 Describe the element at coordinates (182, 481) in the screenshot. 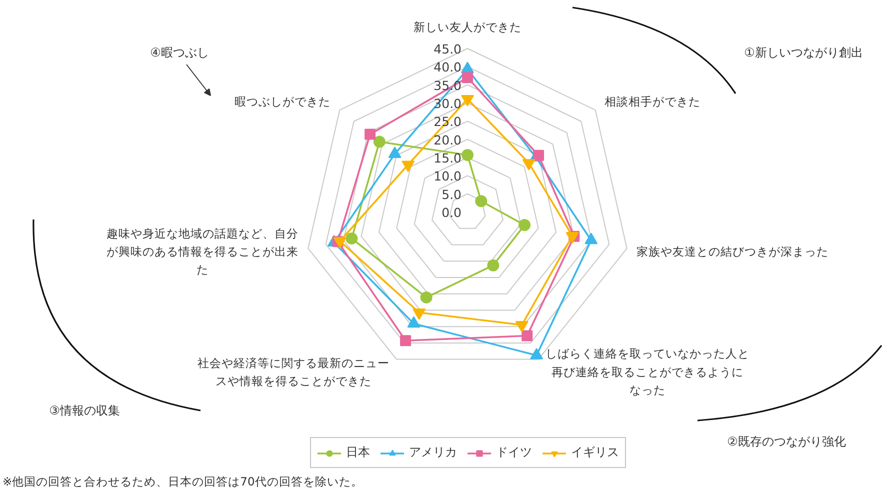

I see `text: ※他国の回答と合わせるため、日本の回答は70代の回答を除いた。` at that location.